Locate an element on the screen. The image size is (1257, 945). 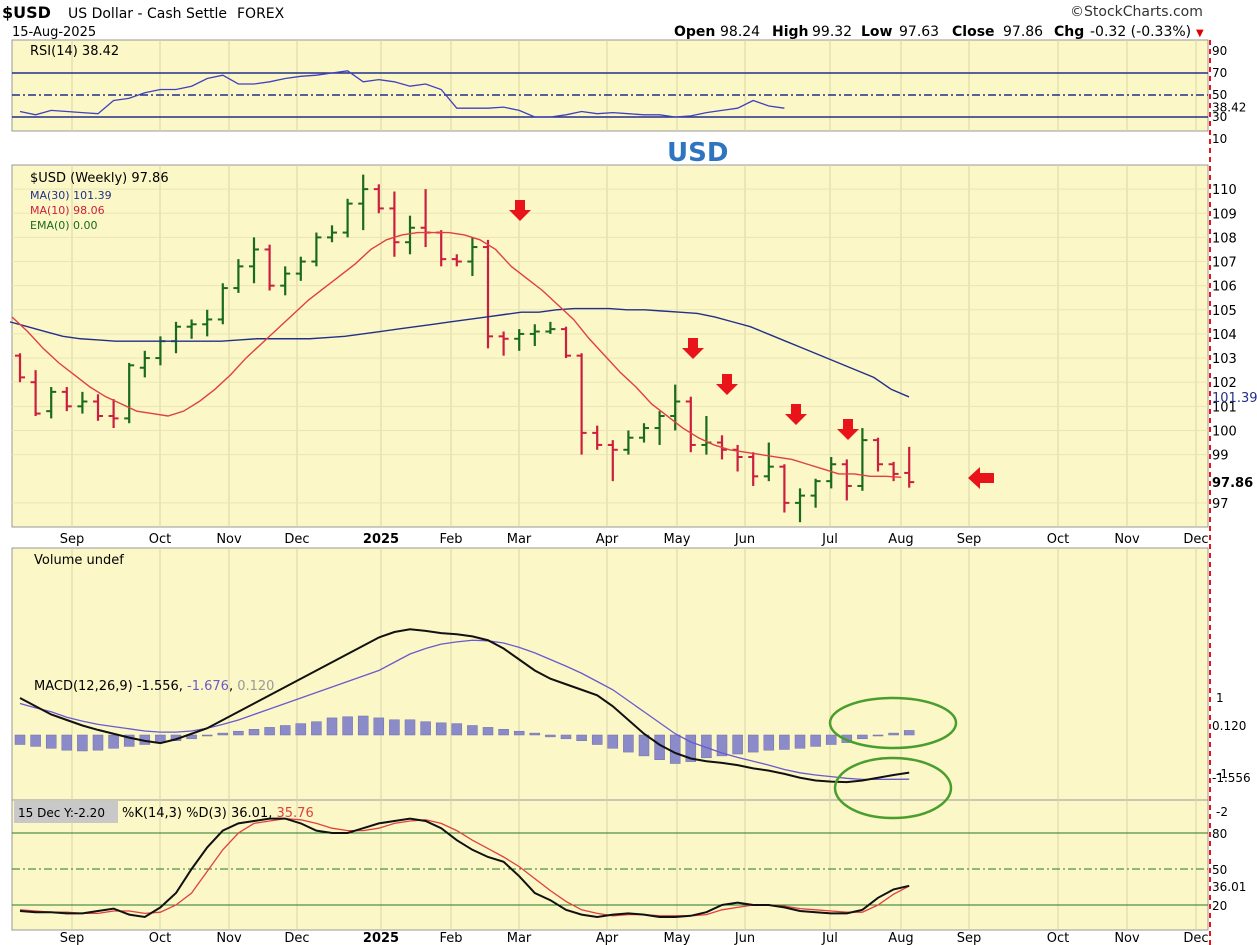
macd-hist-last-label: 0.120 is located at coordinates (1229, 726).